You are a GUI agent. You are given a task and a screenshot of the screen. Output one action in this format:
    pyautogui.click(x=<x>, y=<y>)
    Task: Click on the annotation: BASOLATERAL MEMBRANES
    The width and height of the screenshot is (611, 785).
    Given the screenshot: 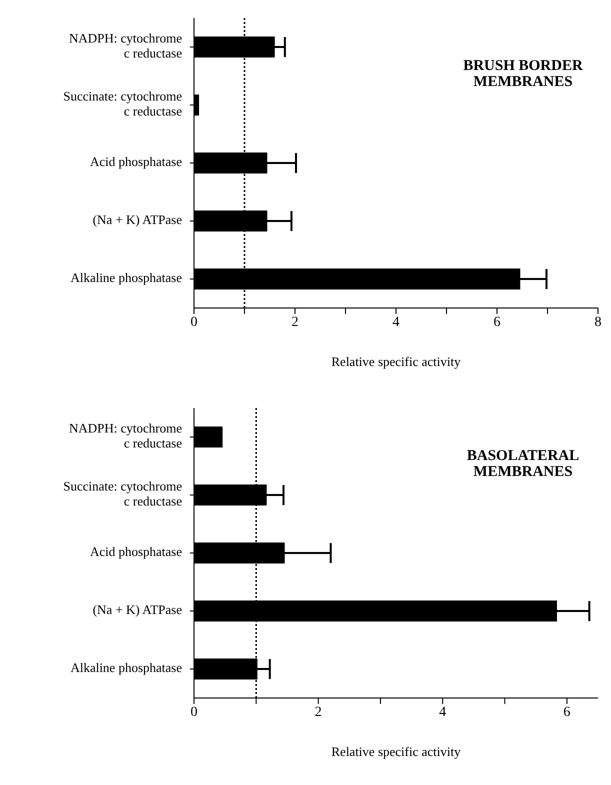 What is the action you would take?
    pyautogui.click(x=523, y=464)
    